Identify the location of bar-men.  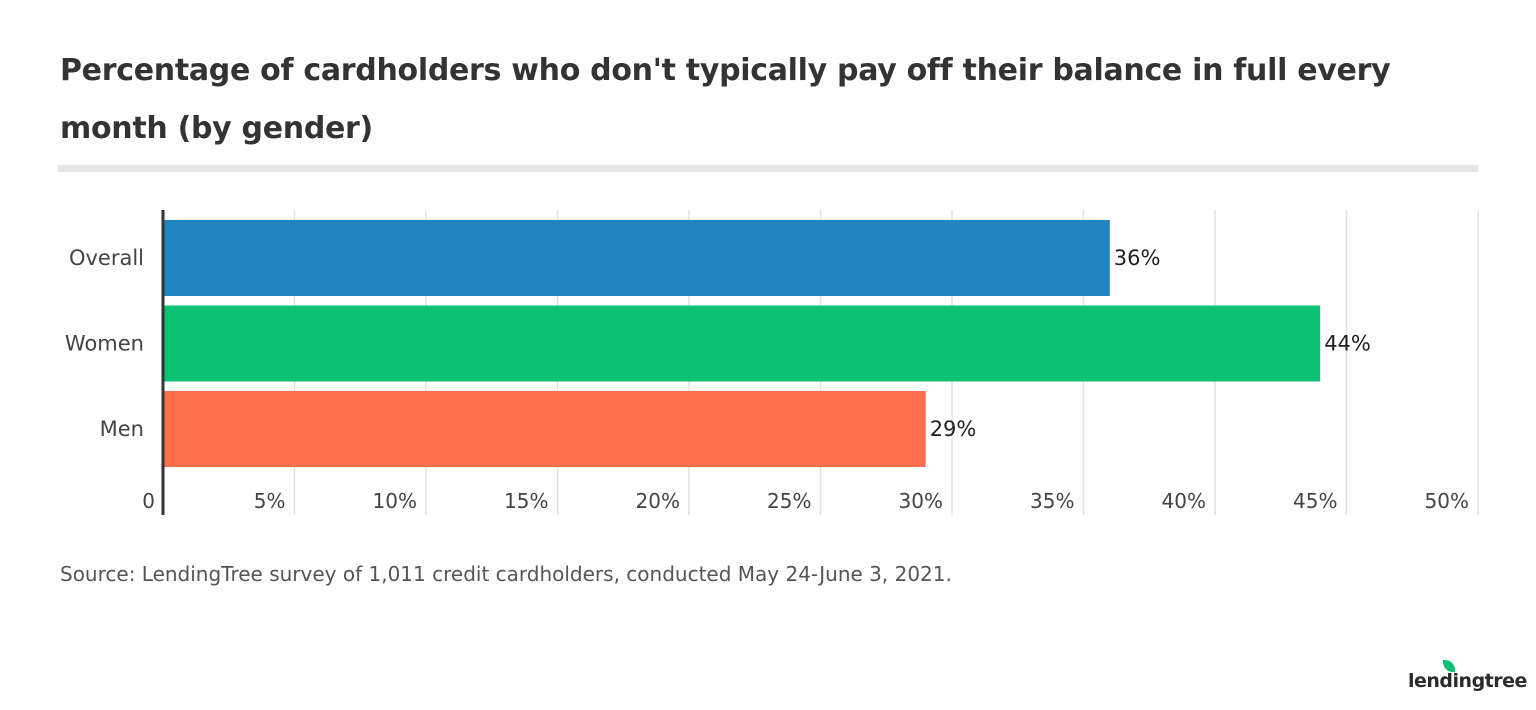
(544, 429).